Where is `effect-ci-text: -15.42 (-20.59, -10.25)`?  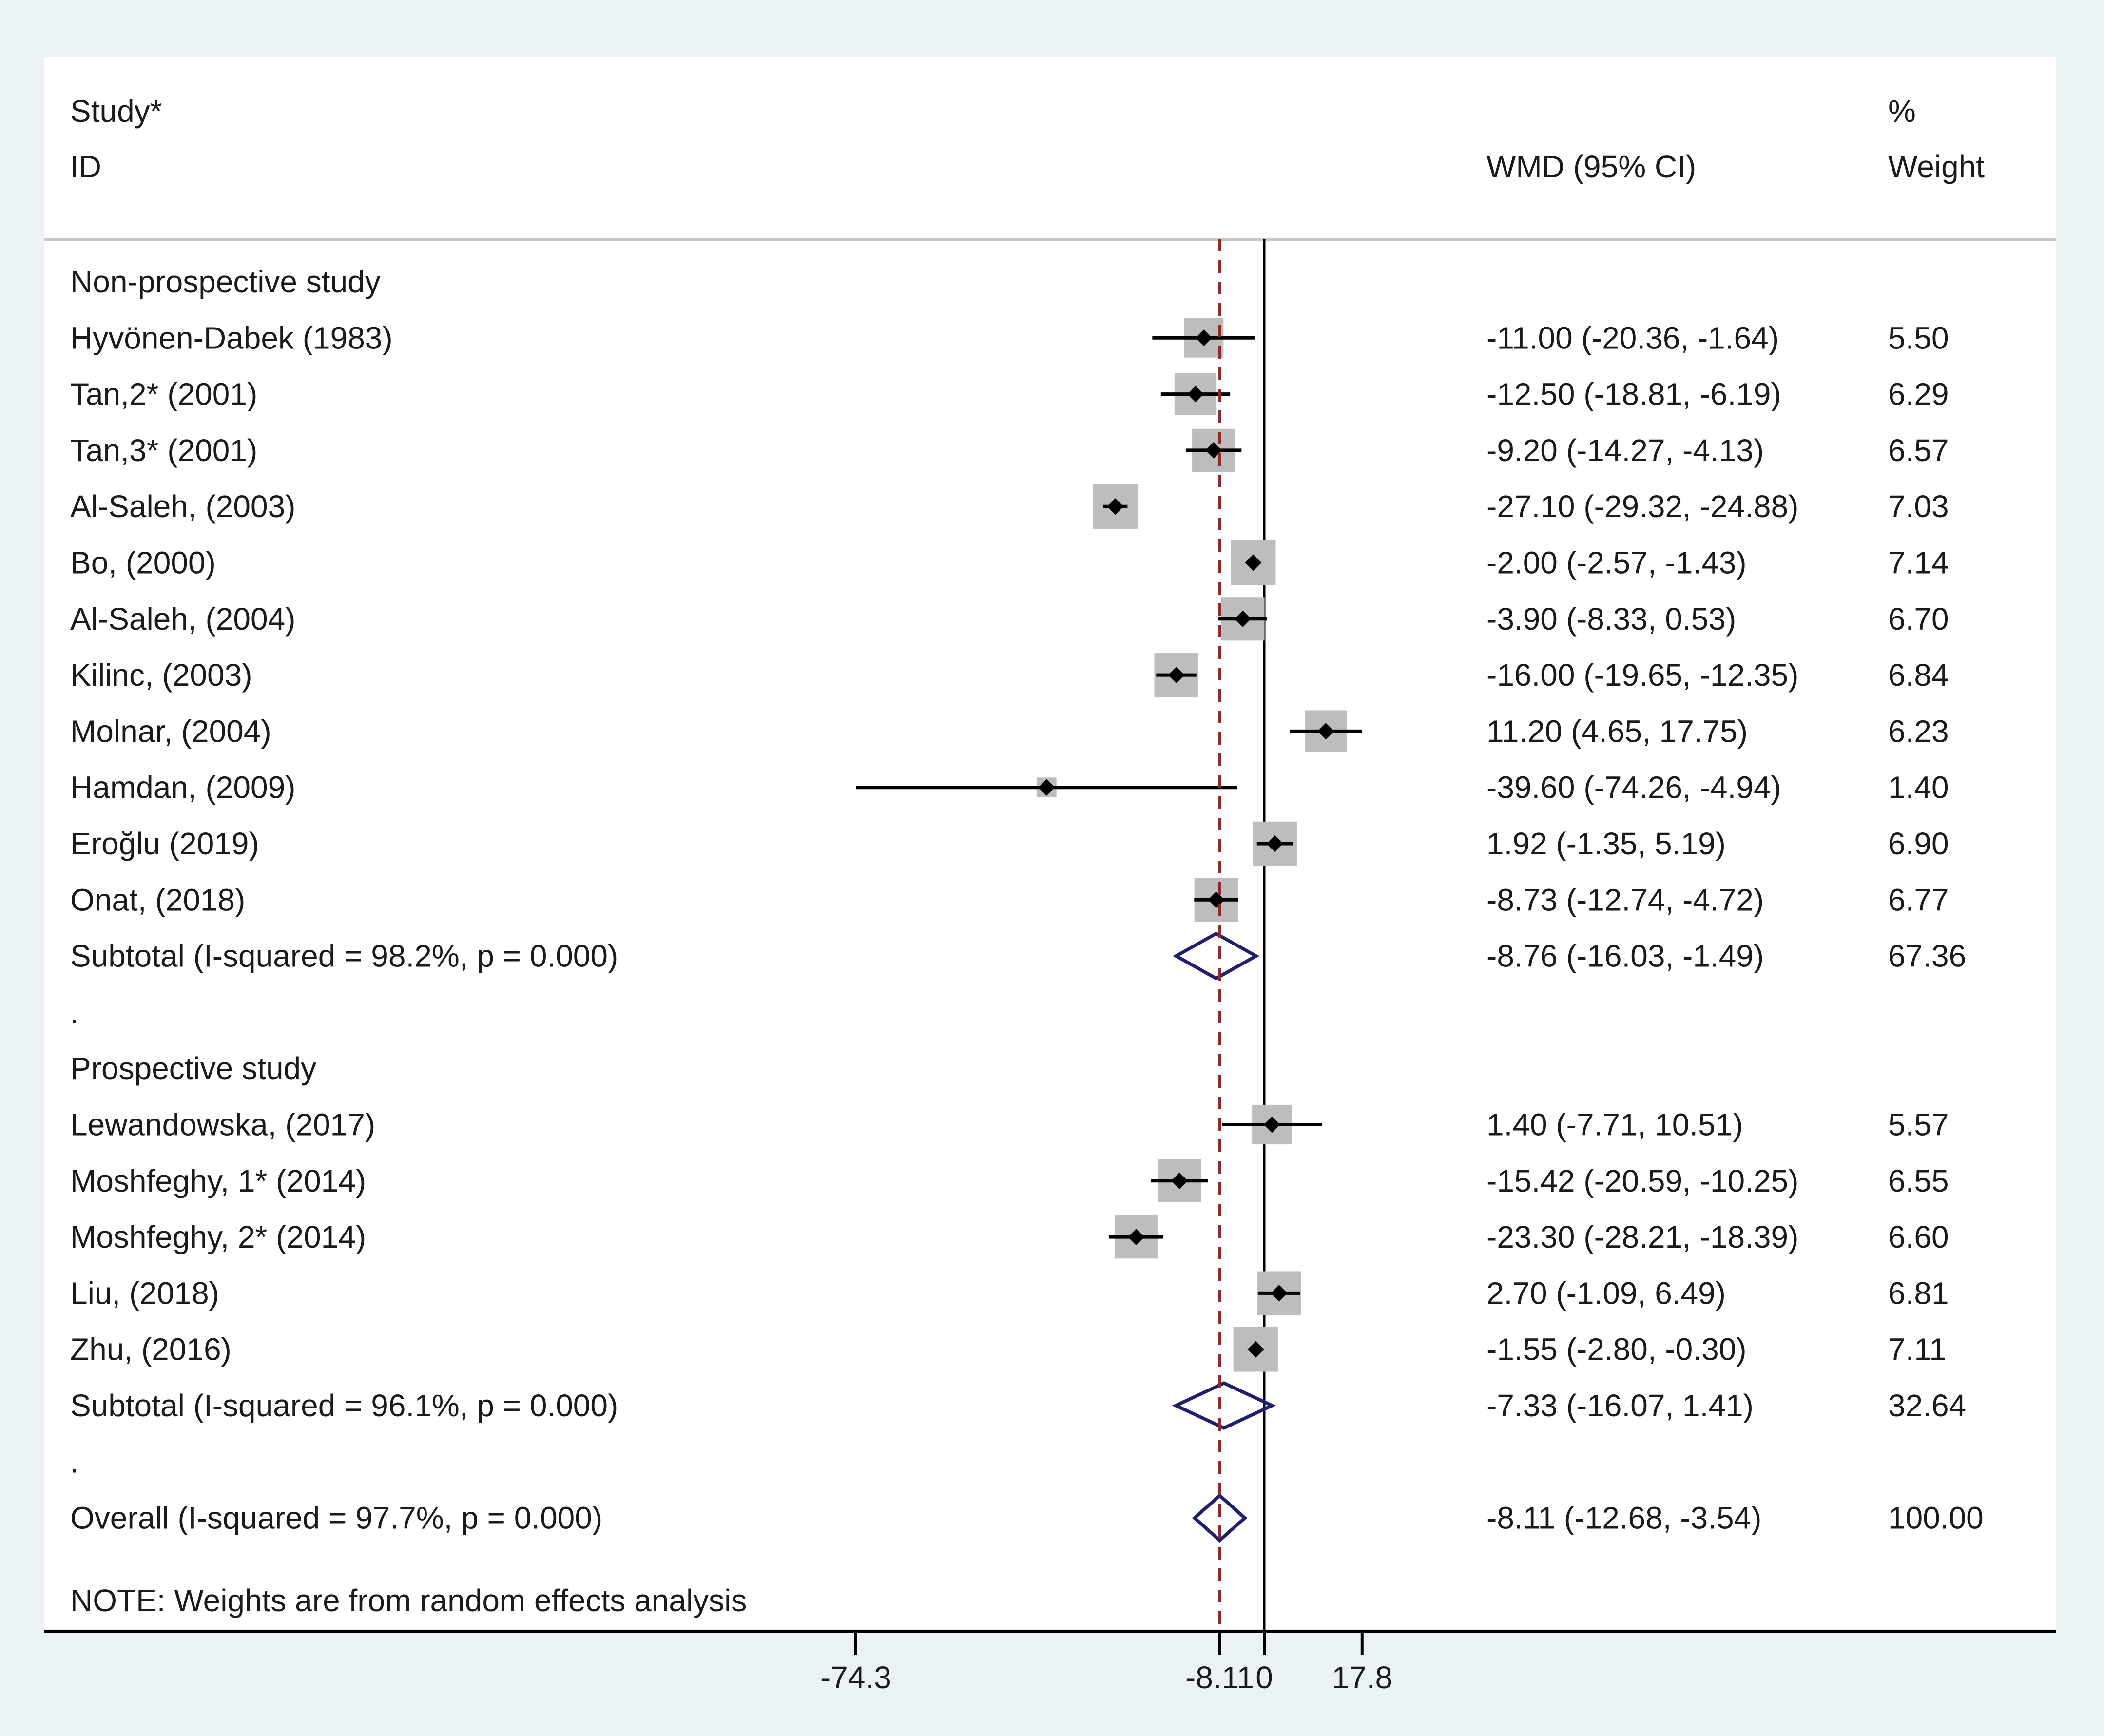 effect-ci-text: -15.42 (-20.59, -10.25) is located at coordinates (1642, 1180).